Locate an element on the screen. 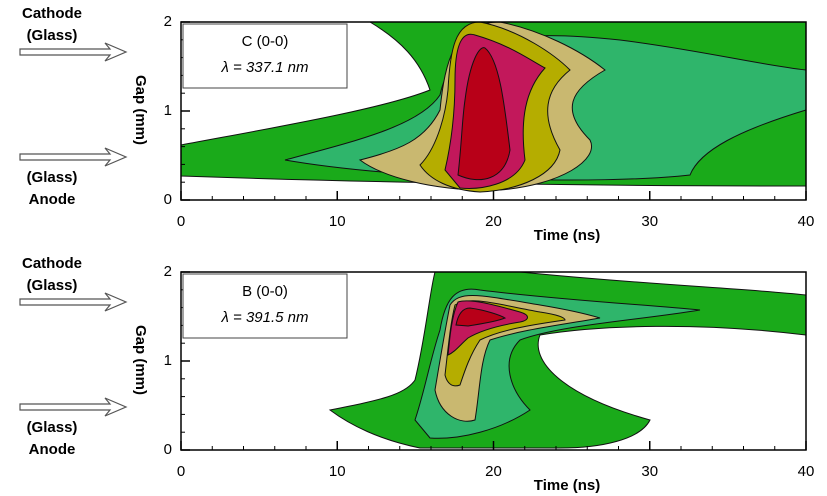 Image resolution: width=827 pixels, height=496 pixels. wavelength-label: λ = 391.5 nm is located at coordinates (264, 317).